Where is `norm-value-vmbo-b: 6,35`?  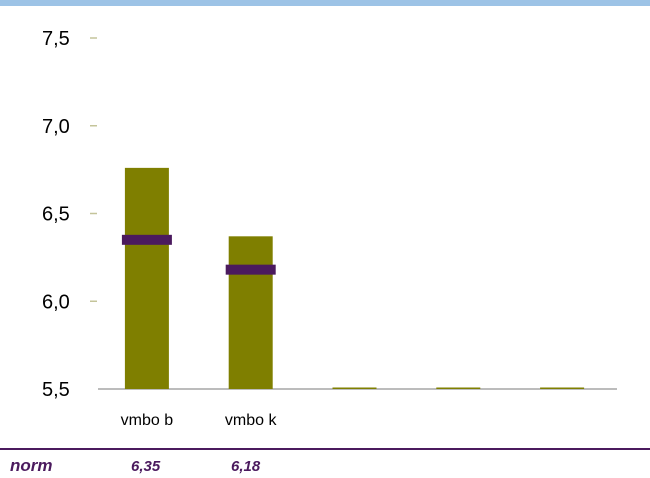
norm-value-vmbo-b: 6,35 is located at coordinates (146, 466).